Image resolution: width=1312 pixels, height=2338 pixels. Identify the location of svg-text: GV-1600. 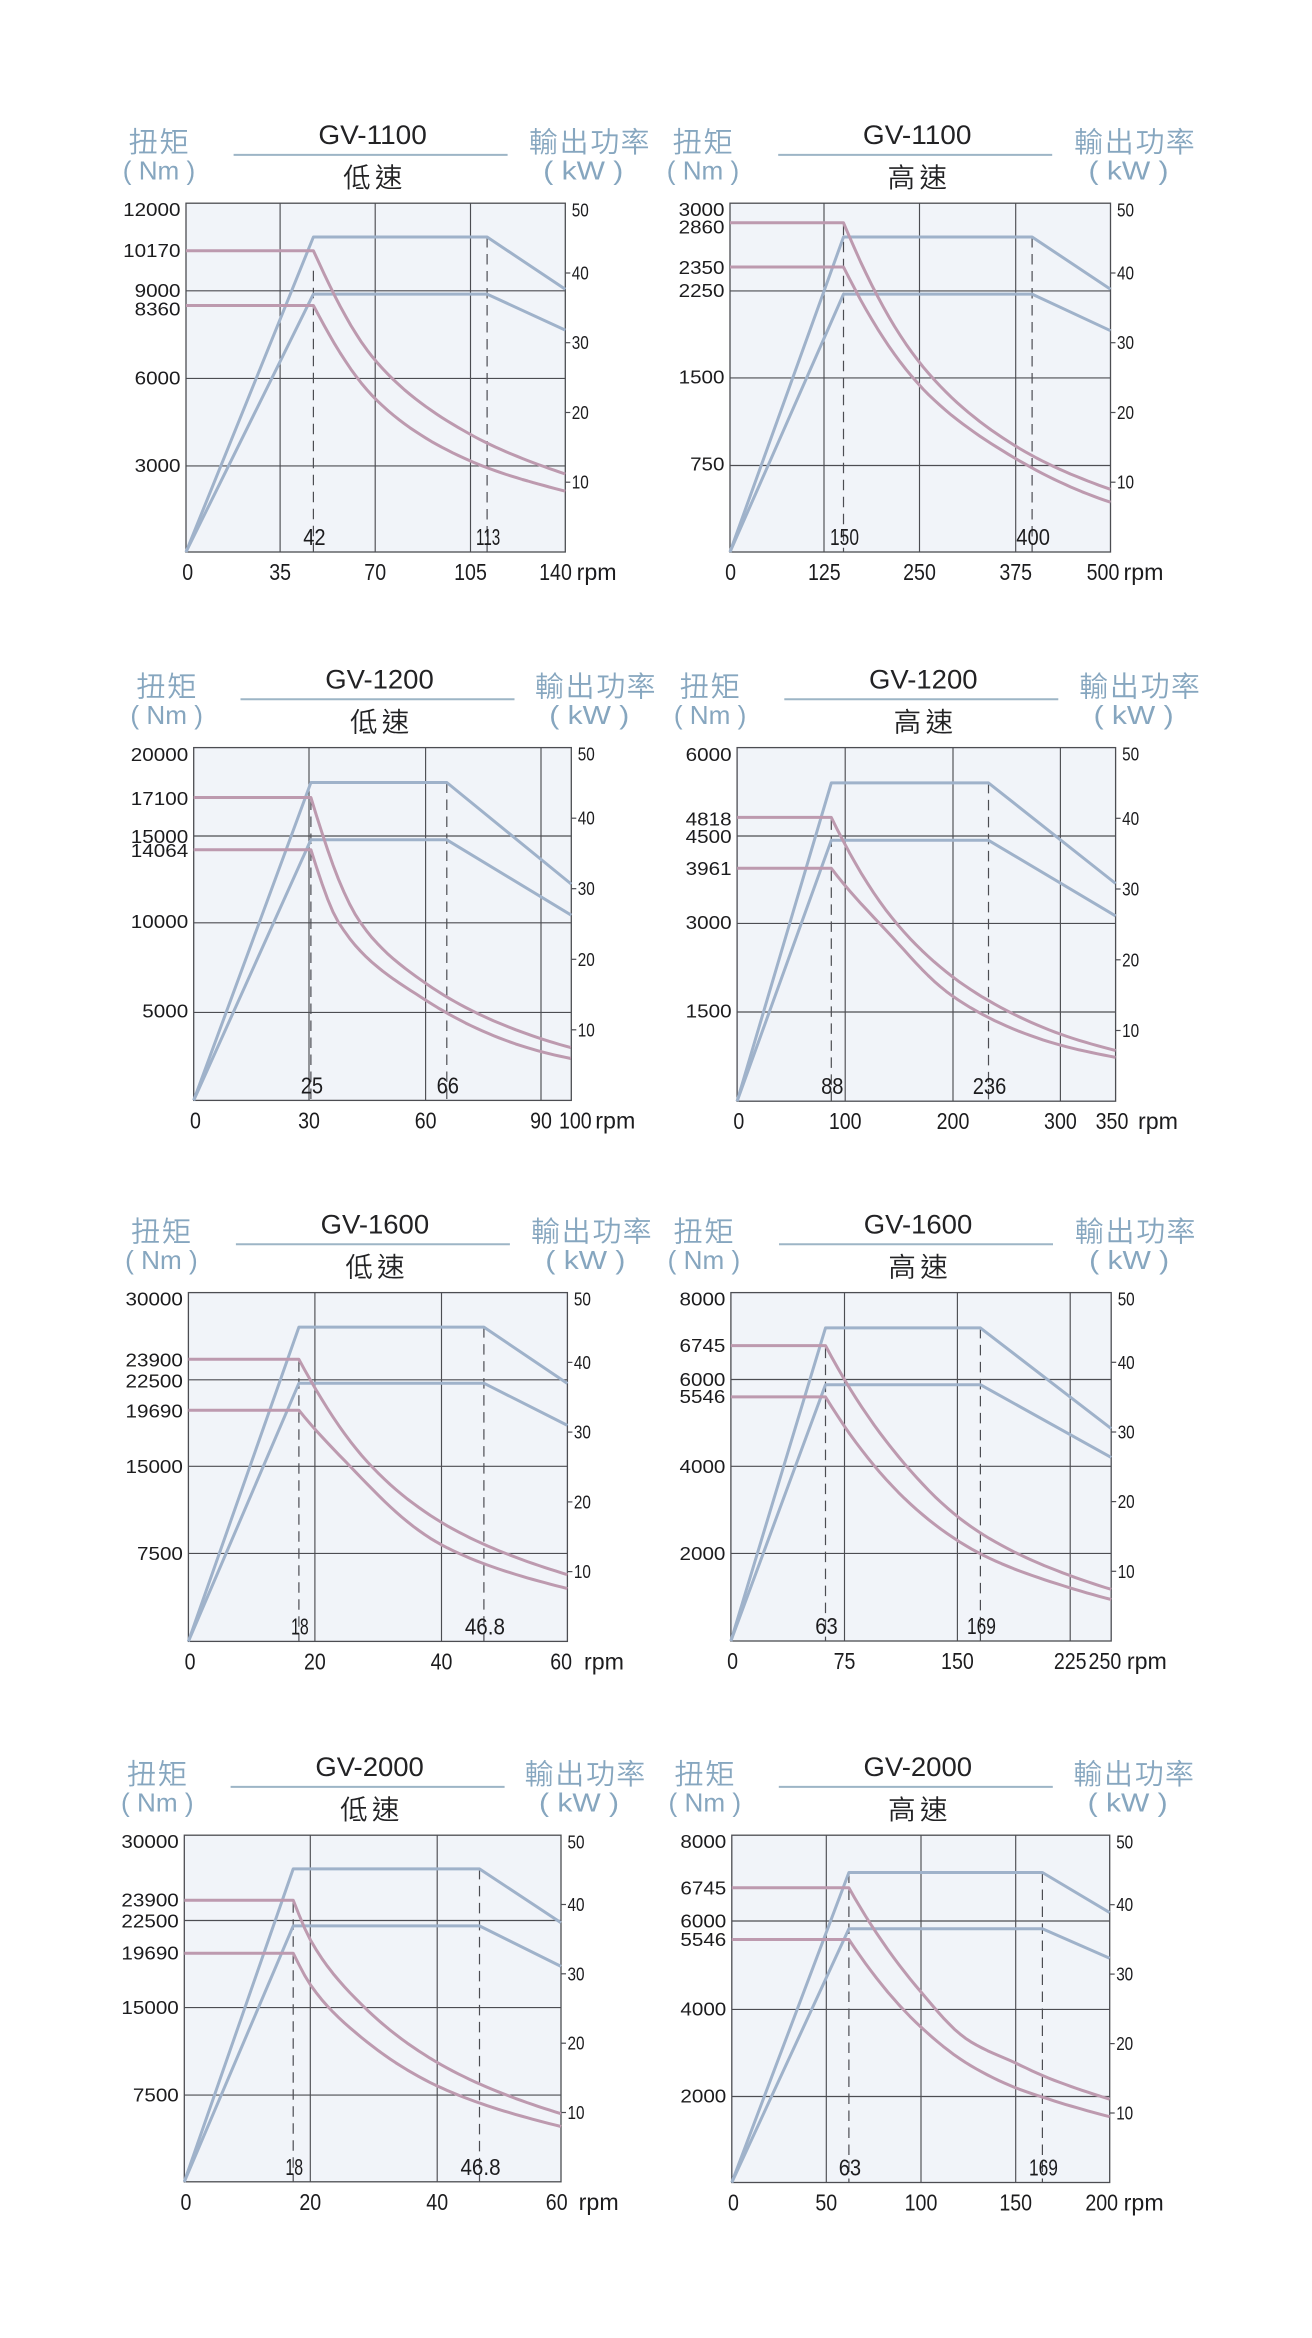
(375, 1225).